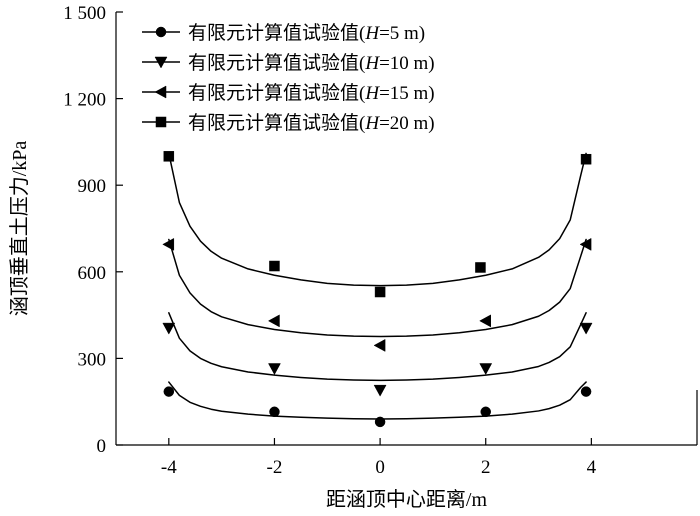 This screenshot has height=516, width=700. Describe the element at coordinates (92, 186) in the screenshot. I see `y-tick-label: 900` at that location.